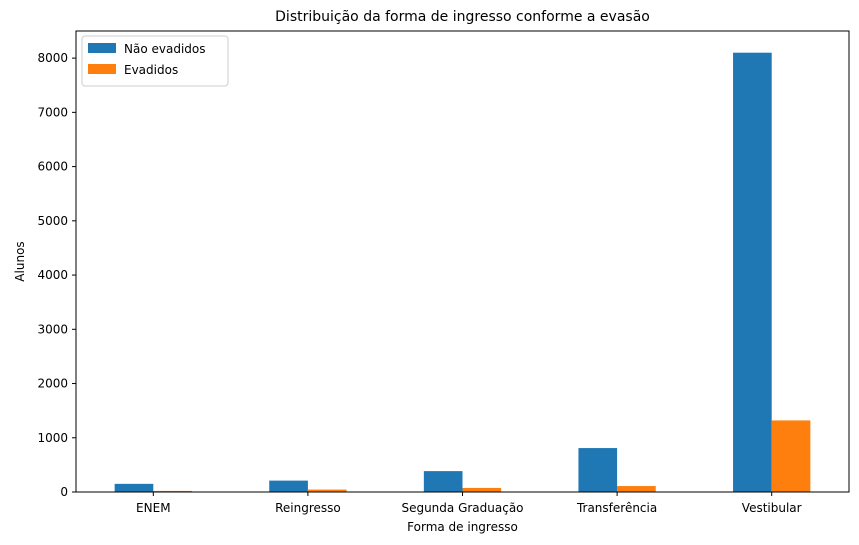  What do you see at coordinates (308, 508) in the screenshot?
I see `x-tick-label: Reingresso` at bounding box center [308, 508].